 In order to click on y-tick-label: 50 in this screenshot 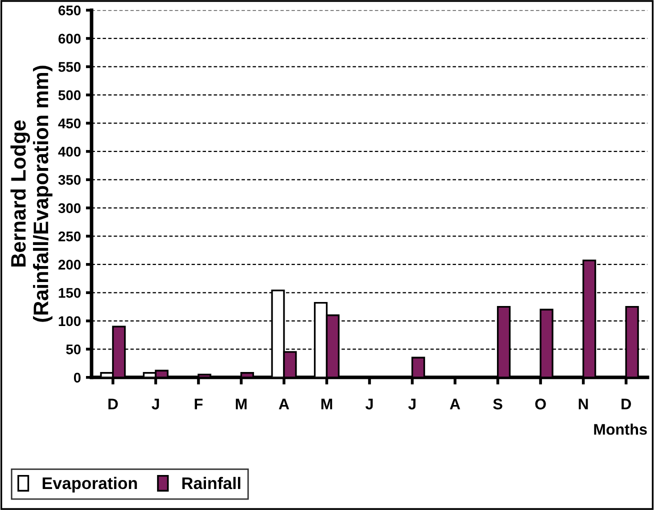, I will do `click(73, 349)`.